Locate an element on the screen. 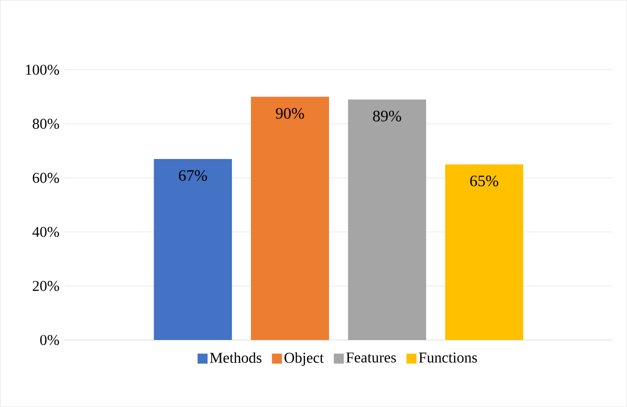 Image resolution: width=627 pixels, height=407 pixels. y-tick-label: 40% is located at coordinates (46, 232).